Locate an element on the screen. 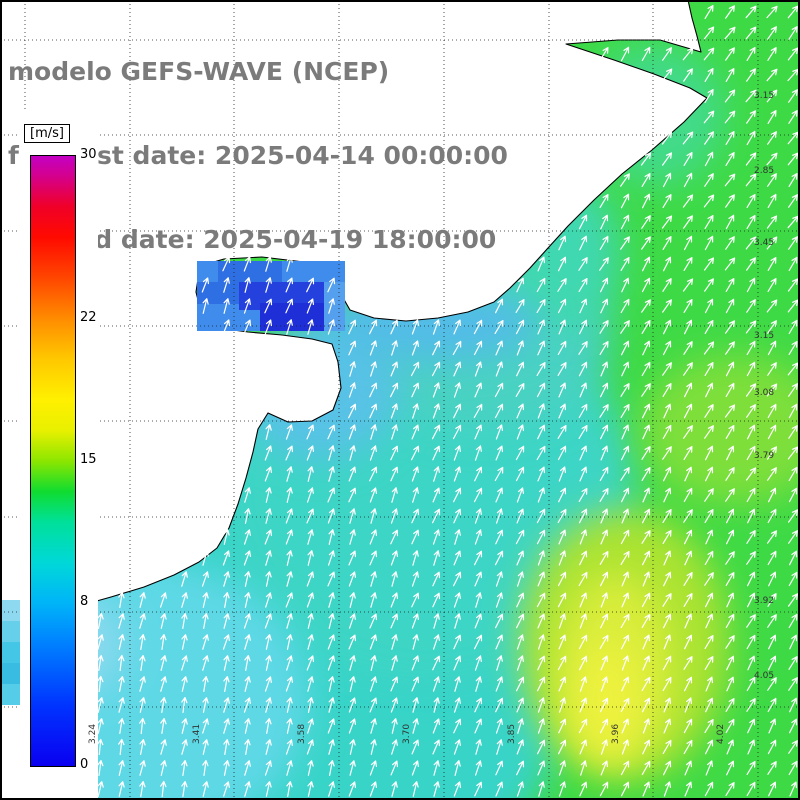 Image resolution: width=800 pixels, height=800 pixels. colorbar-panel: [m/s] 30 22 15 8 0 is located at coordinates (59, 456).